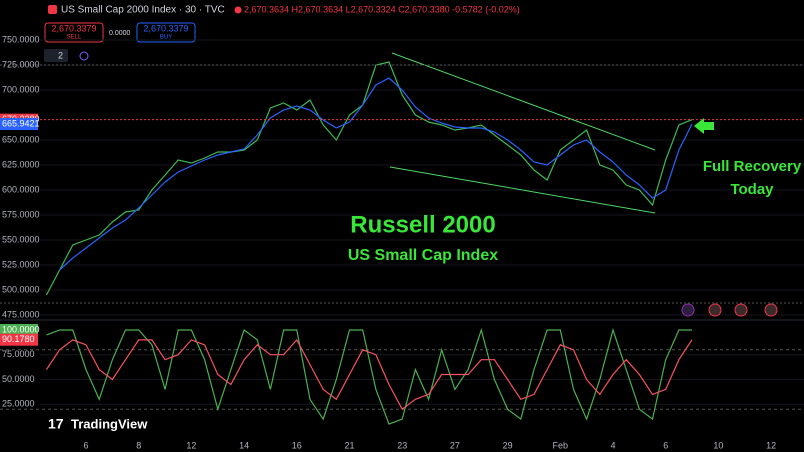  What do you see at coordinates (752, 189) in the screenshot?
I see `annotation-note: Today` at bounding box center [752, 189].